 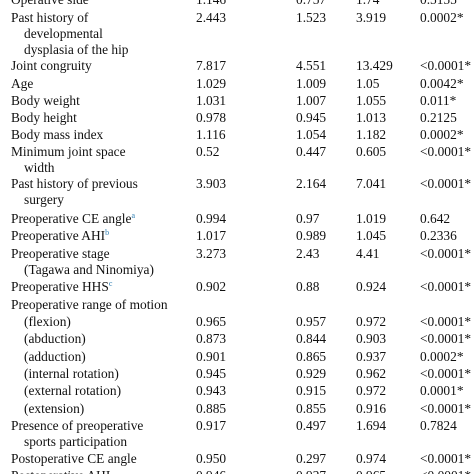 I want to click on ci-upper-cell: 0.916, so click(x=371, y=408).